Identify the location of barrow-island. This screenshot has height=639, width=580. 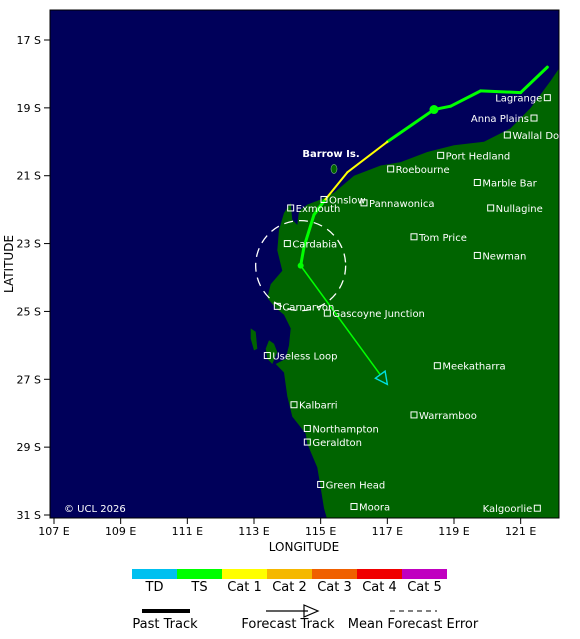
(334, 169).